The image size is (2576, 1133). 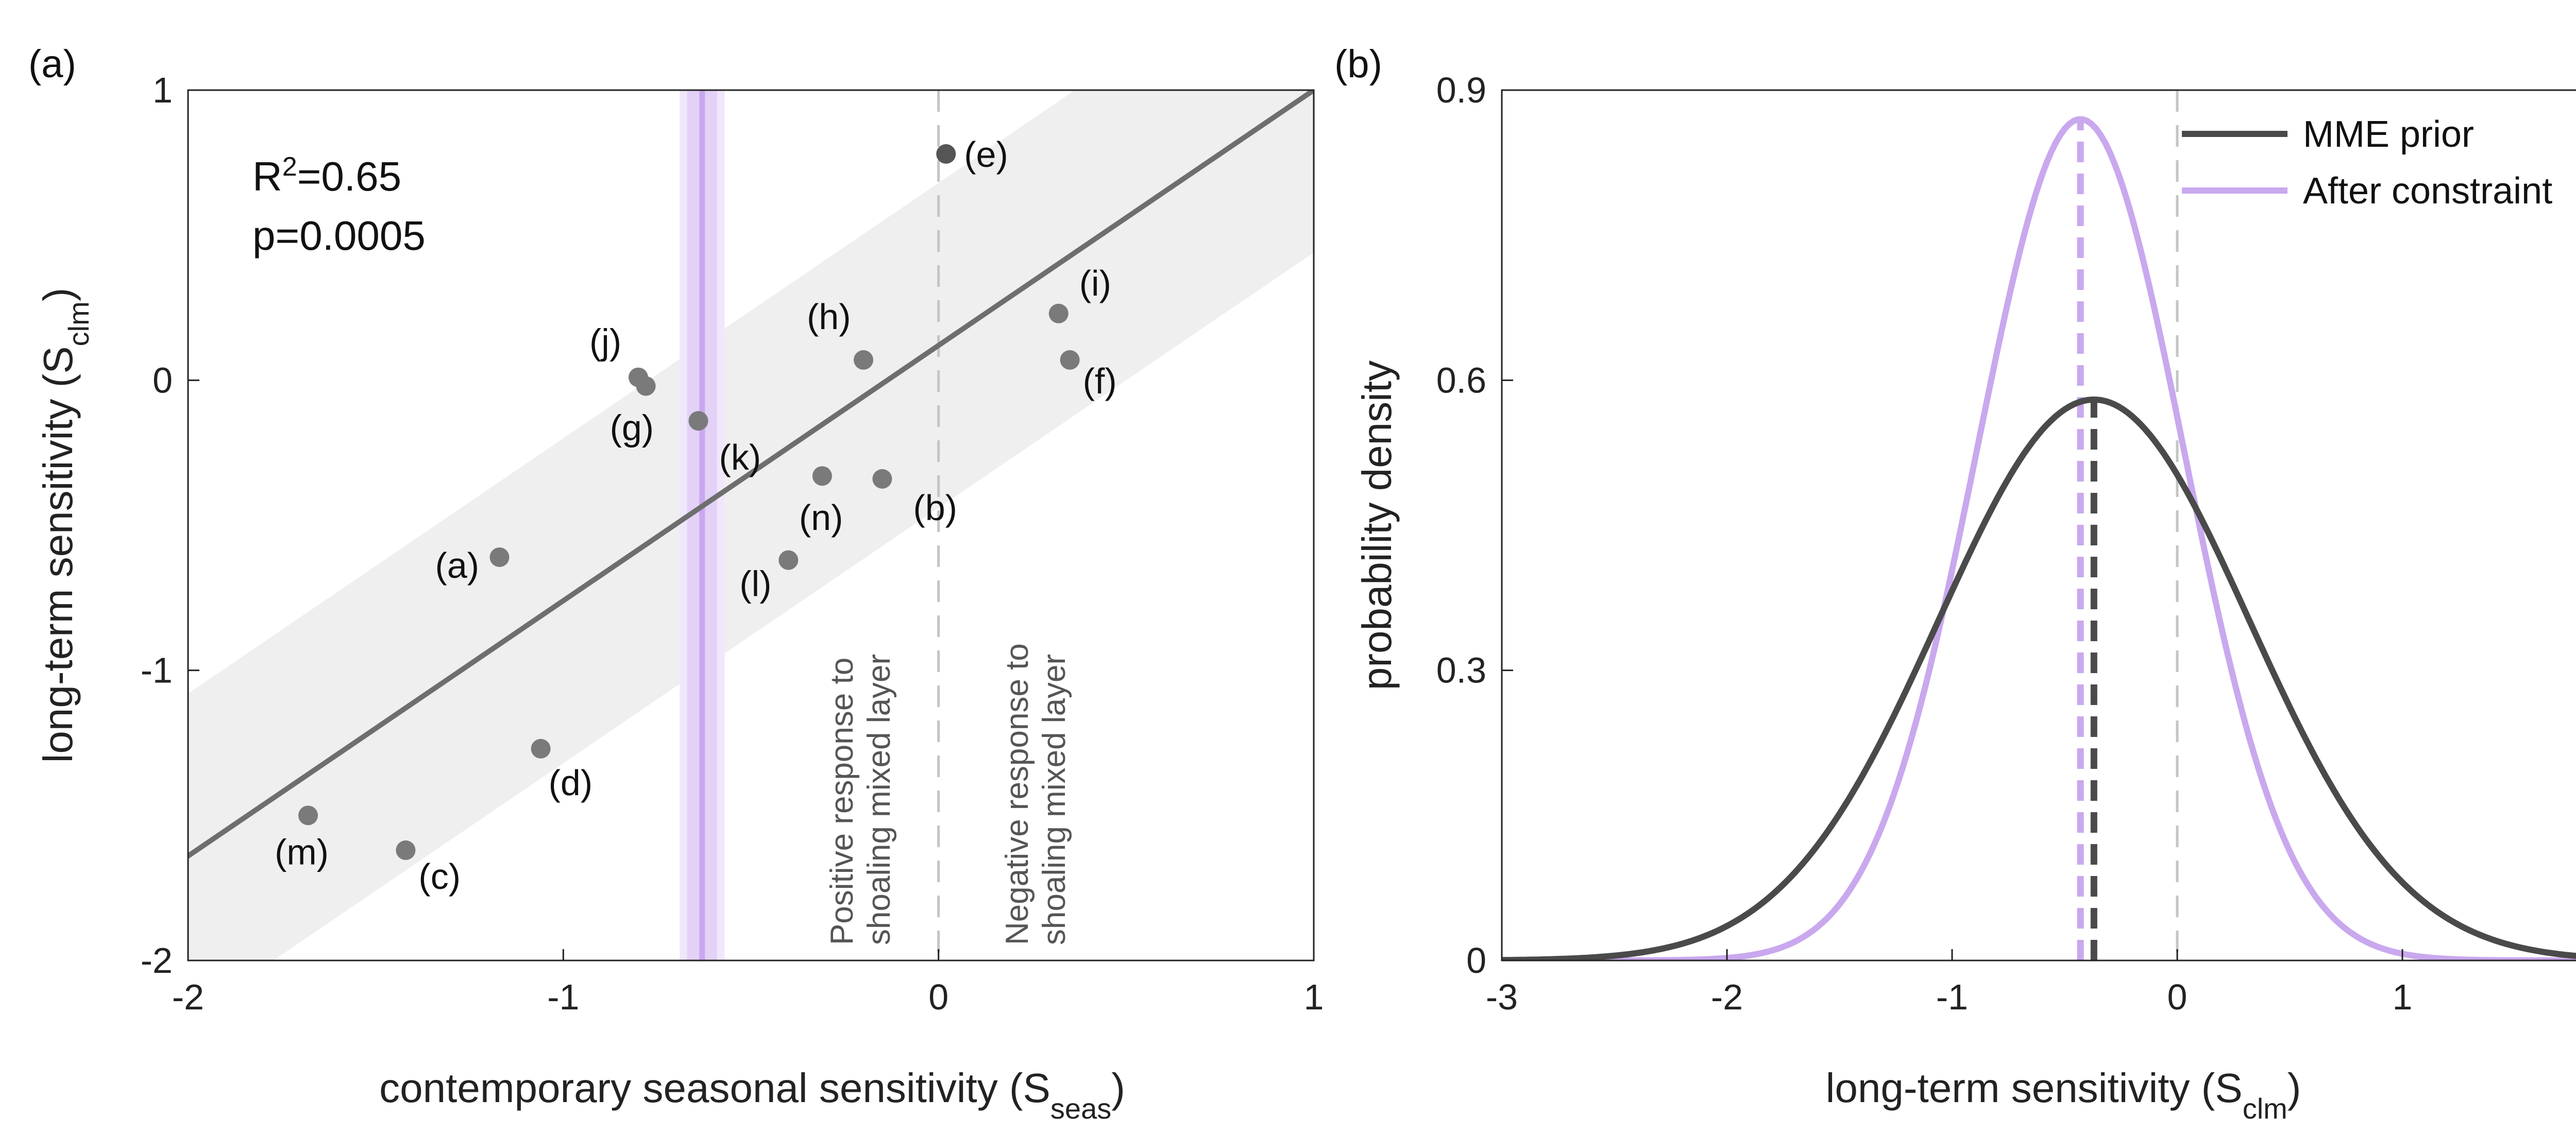 What do you see at coordinates (440, 876) in the screenshot?
I see `point-label: (c)` at bounding box center [440, 876].